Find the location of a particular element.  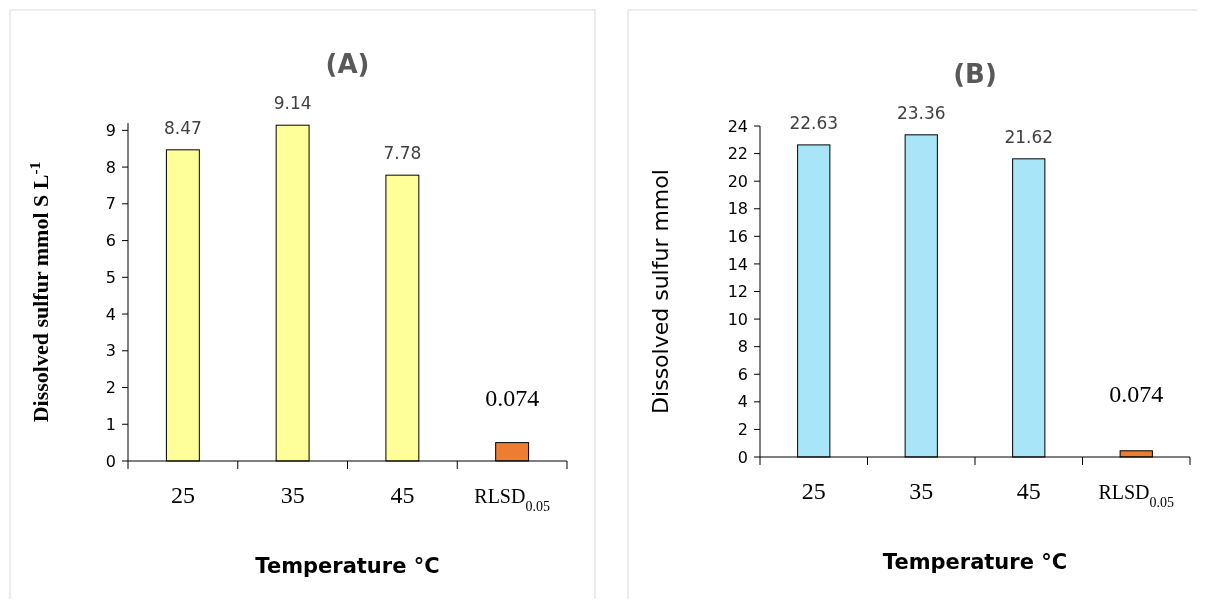

data-label: 9.14 is located at coordinates (292, 103).